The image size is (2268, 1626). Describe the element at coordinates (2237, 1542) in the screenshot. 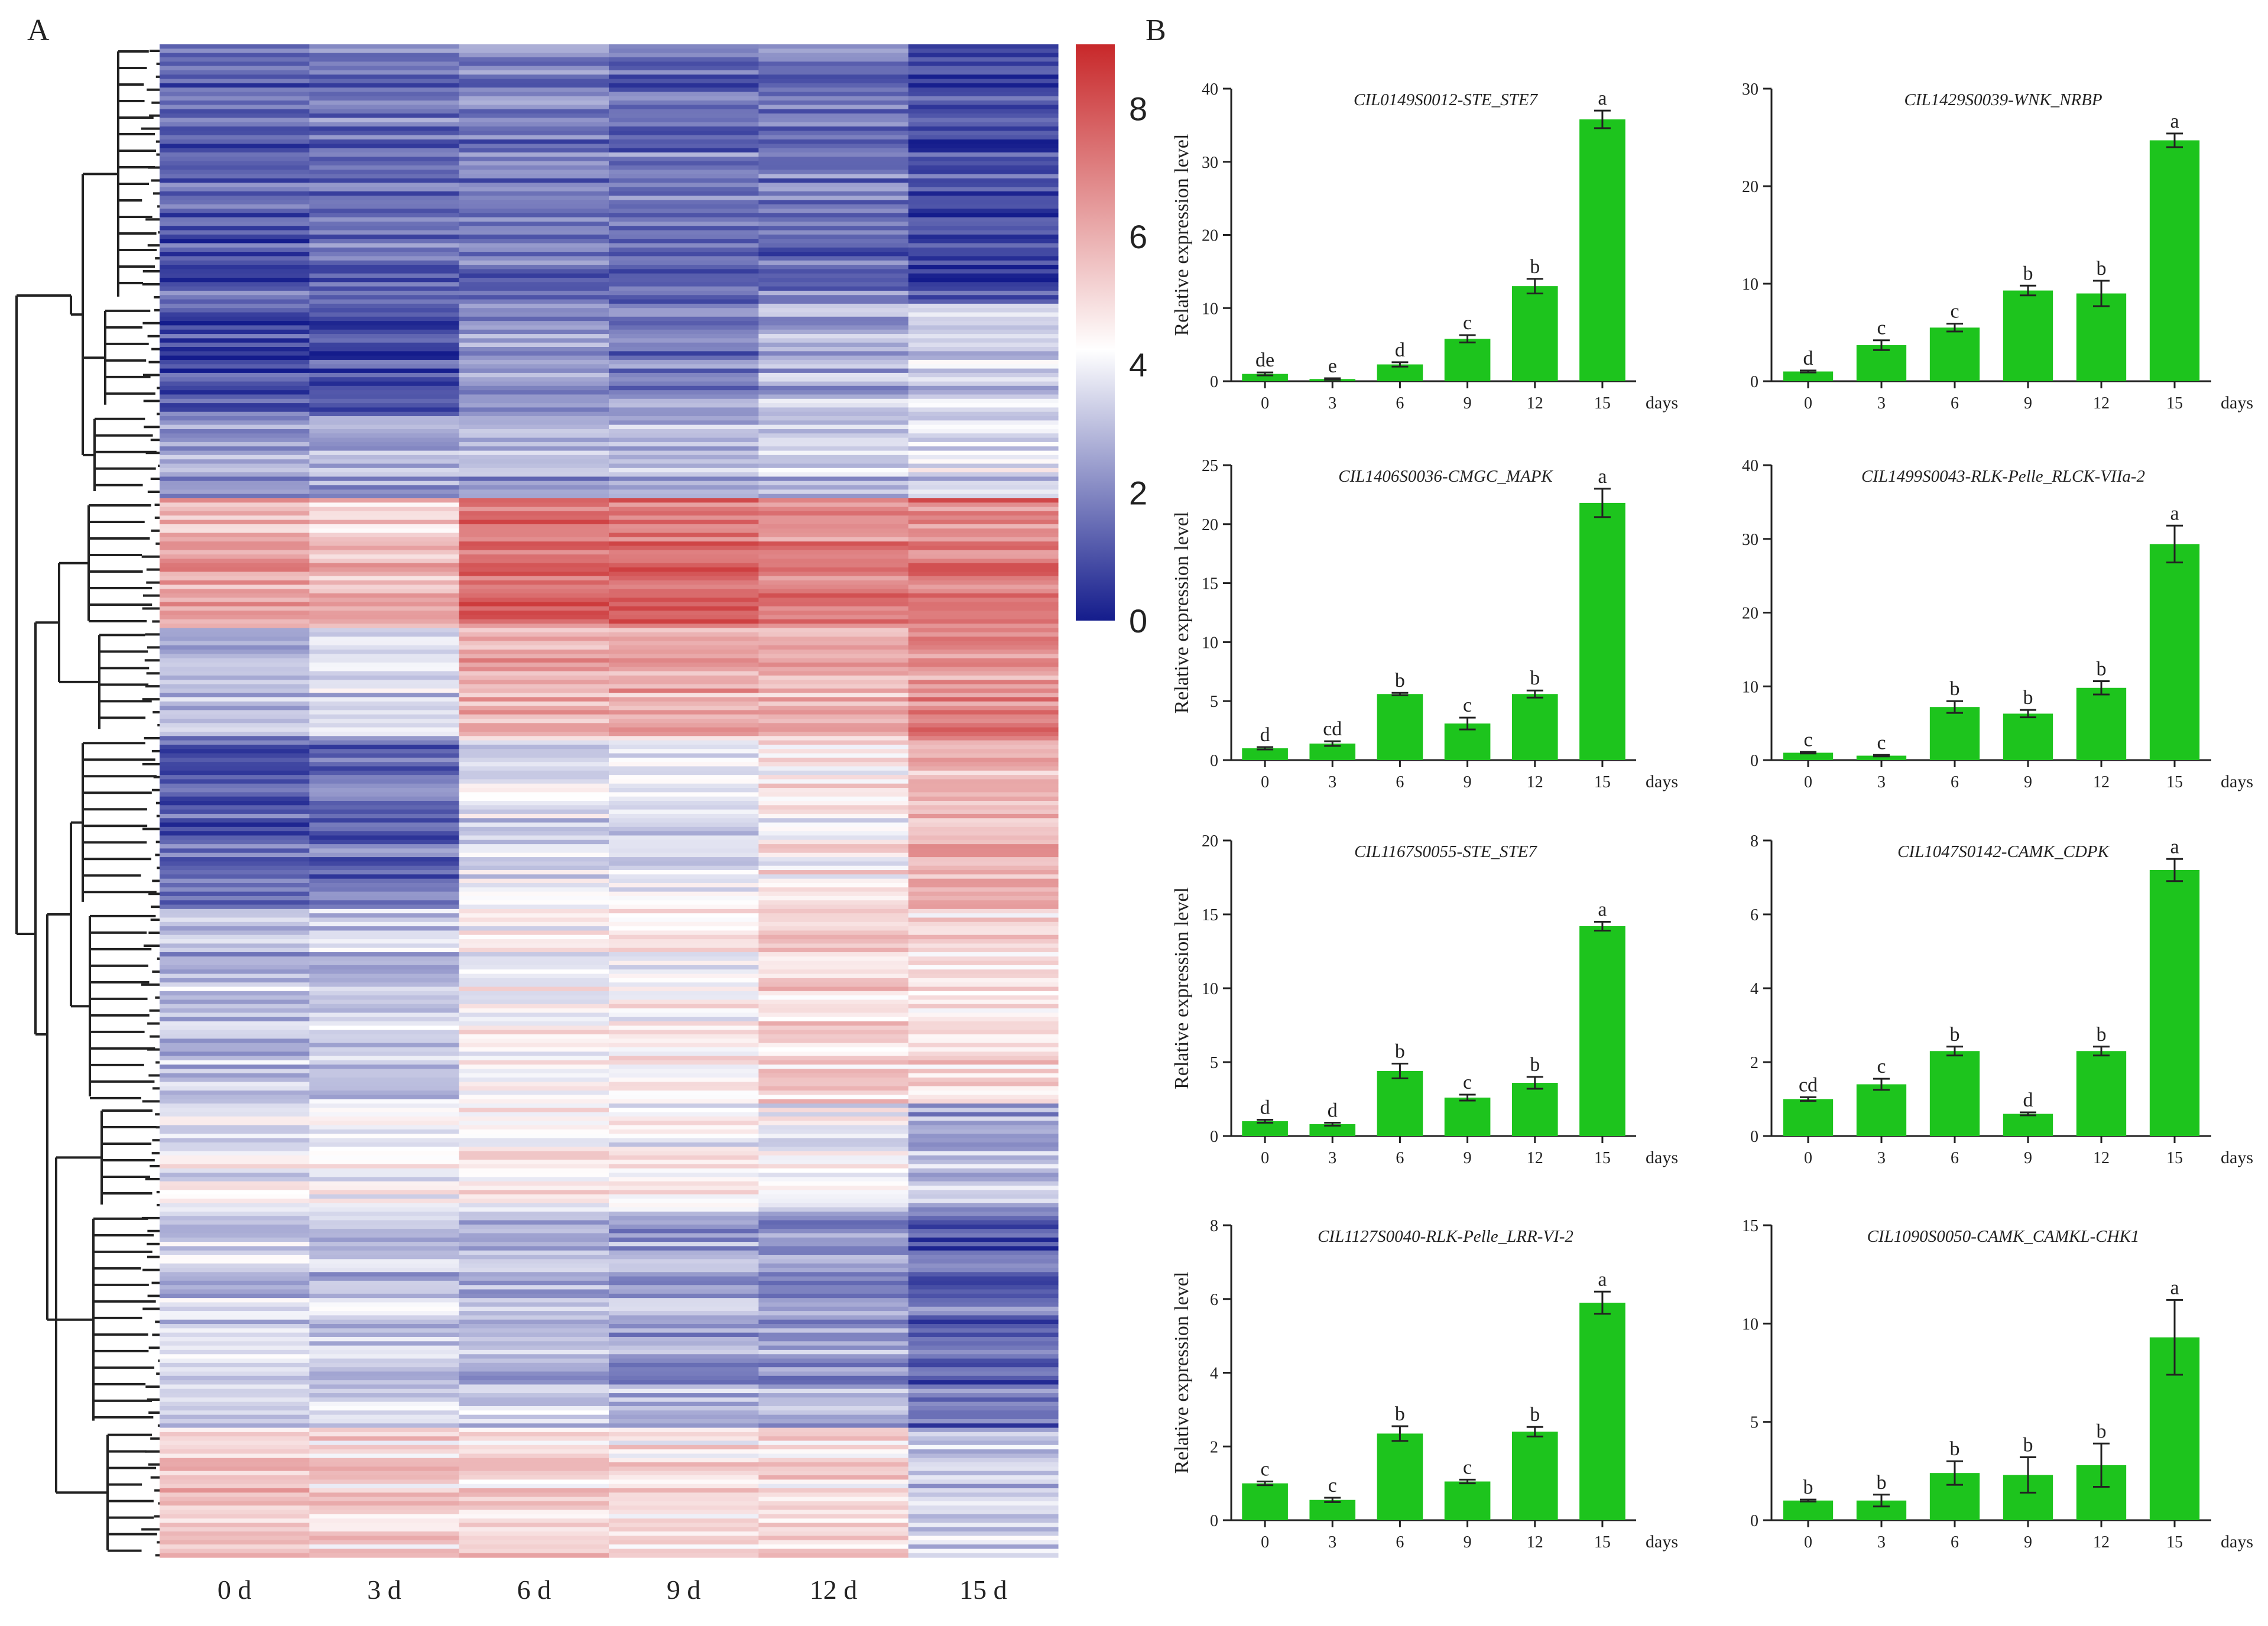

I see `x-axis-label: days` at that location.